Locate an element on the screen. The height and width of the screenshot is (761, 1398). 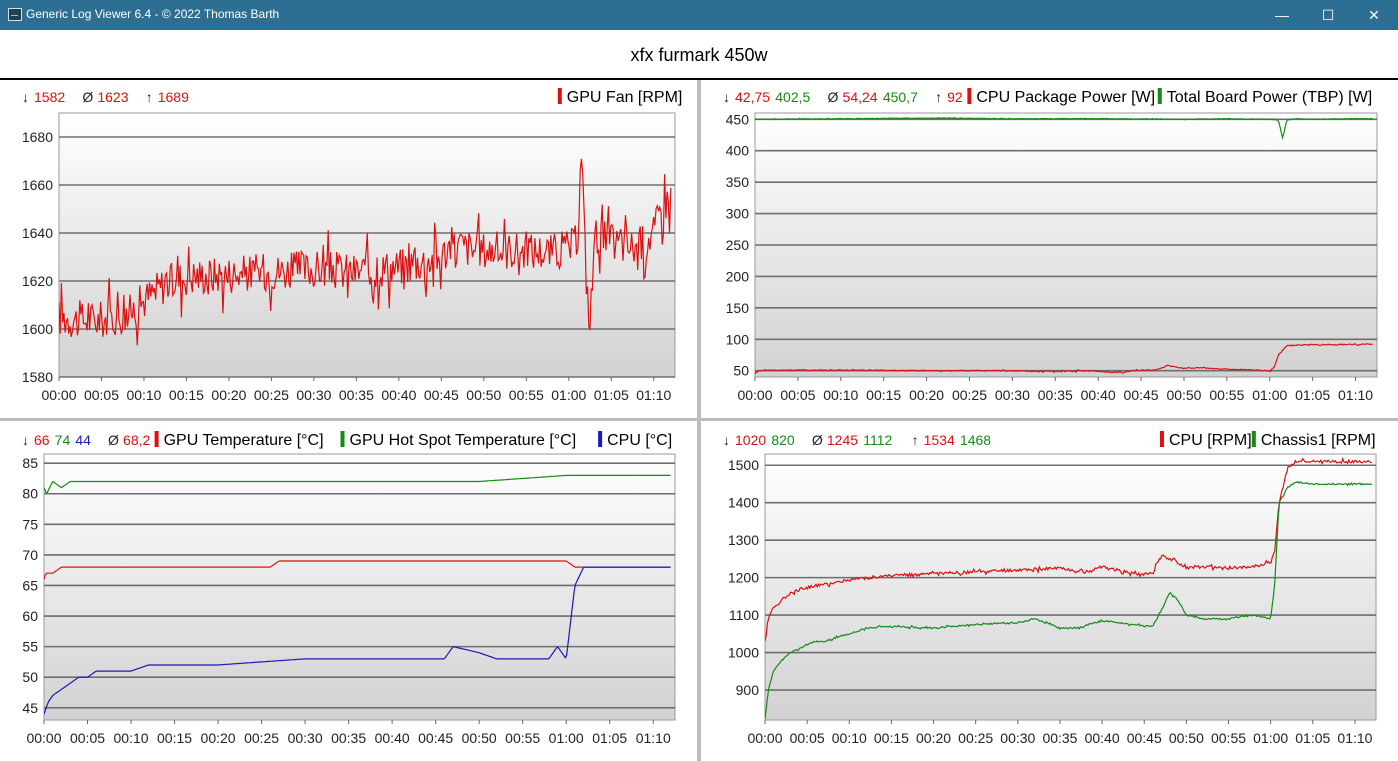
stat-value: 1112 is located at coordinates (877, 440).